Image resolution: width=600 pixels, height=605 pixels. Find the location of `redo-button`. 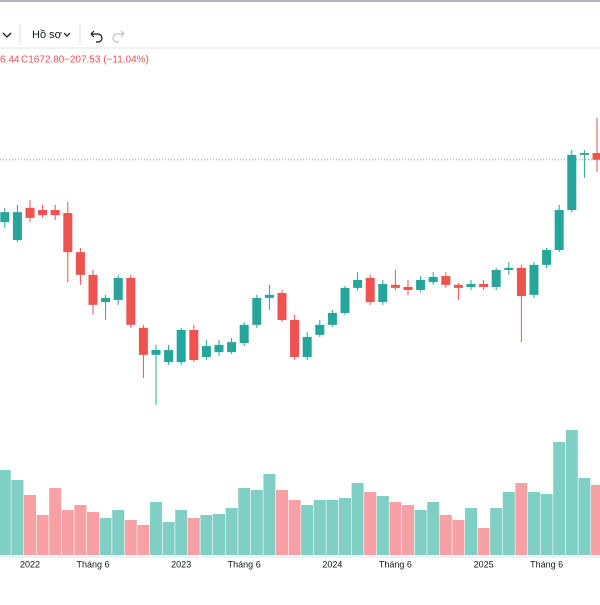

redo-button is located at coordinates (118, 36).